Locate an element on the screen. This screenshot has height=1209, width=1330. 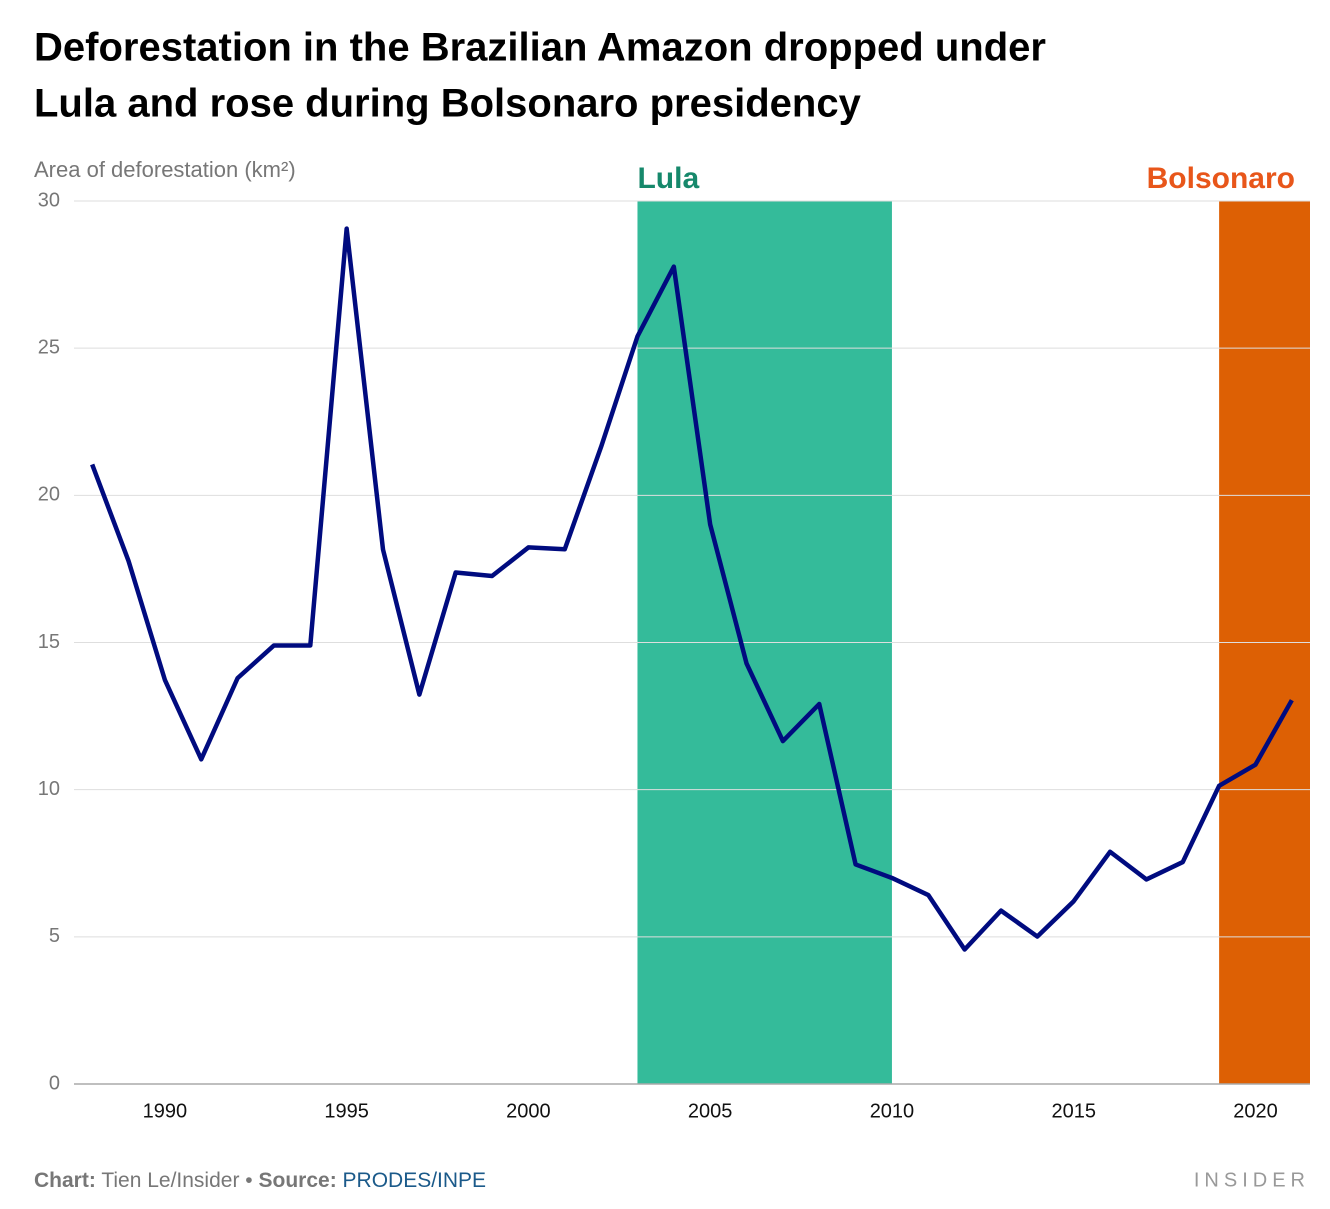
x-tick-label: 2000 is located at coordinates (528, 1111).